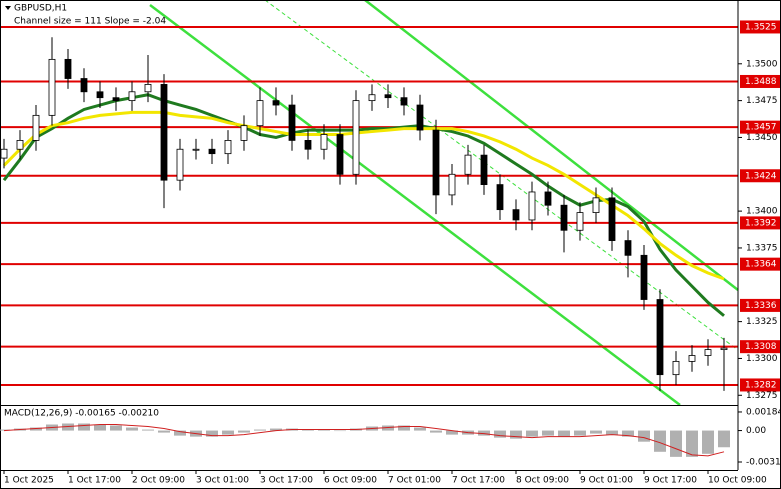 This screenshot has width=781, height=489. I want to click on level-label: 1.3525, so click(761, 27).